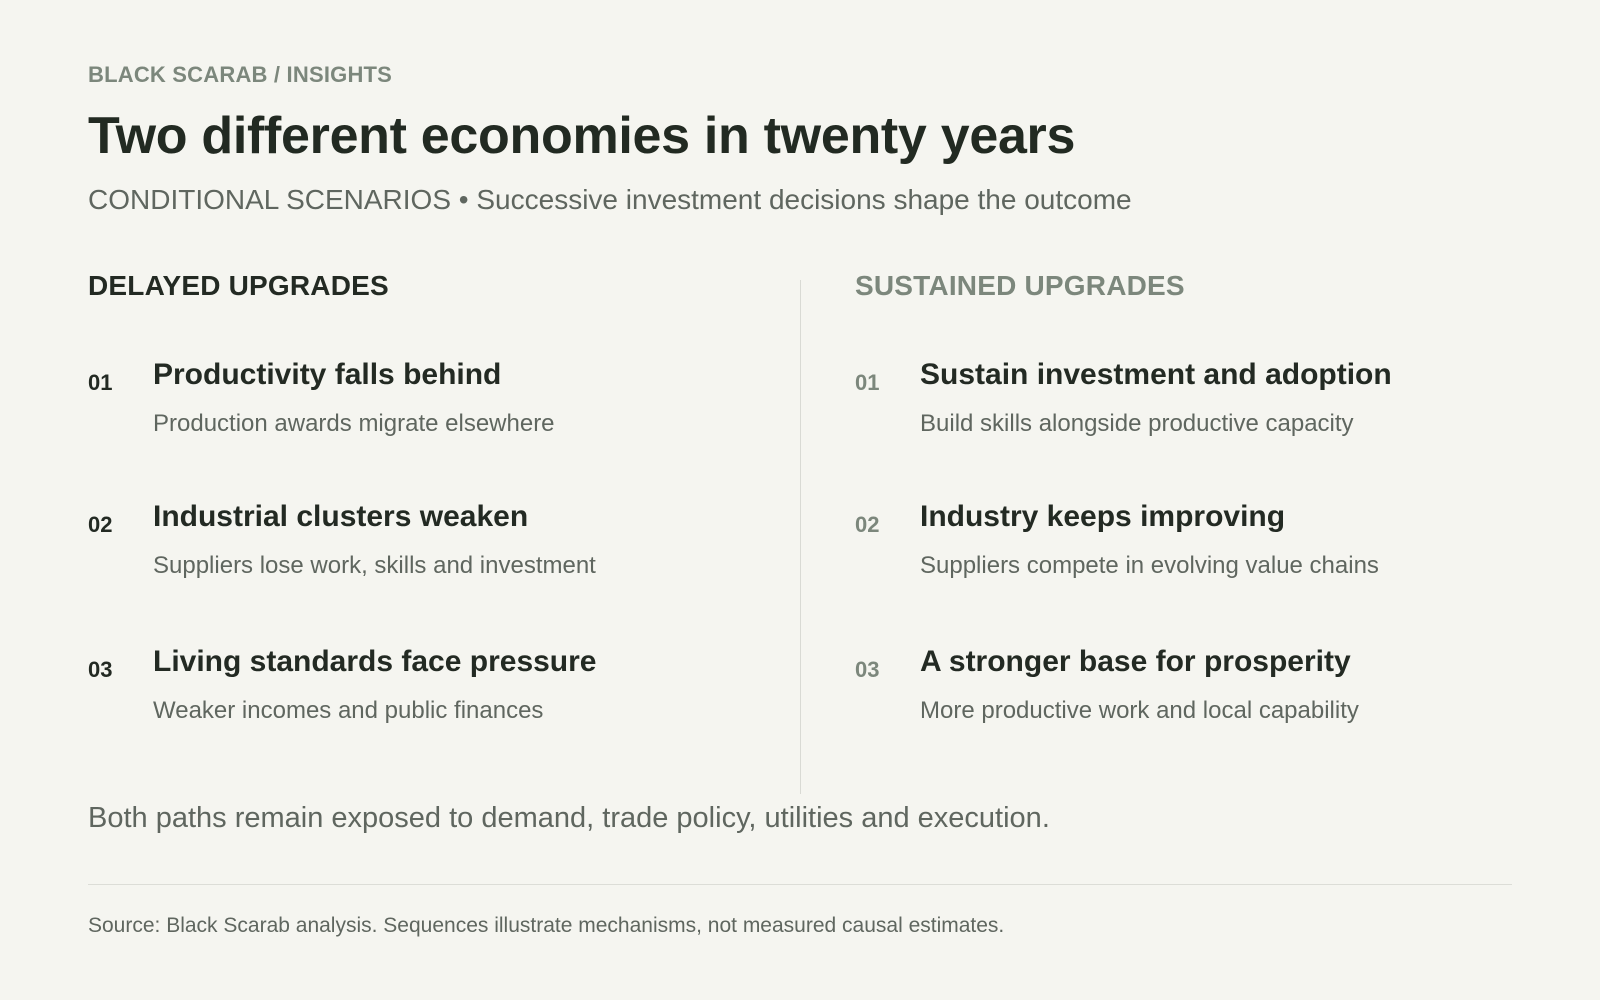 The width and height of the screenshot is (1600, 1000). What do you see at coordinates (1103, 516) in the screenshot?
I see `step-heading: Industry keeps improving` at bounding box center [1103, 516].